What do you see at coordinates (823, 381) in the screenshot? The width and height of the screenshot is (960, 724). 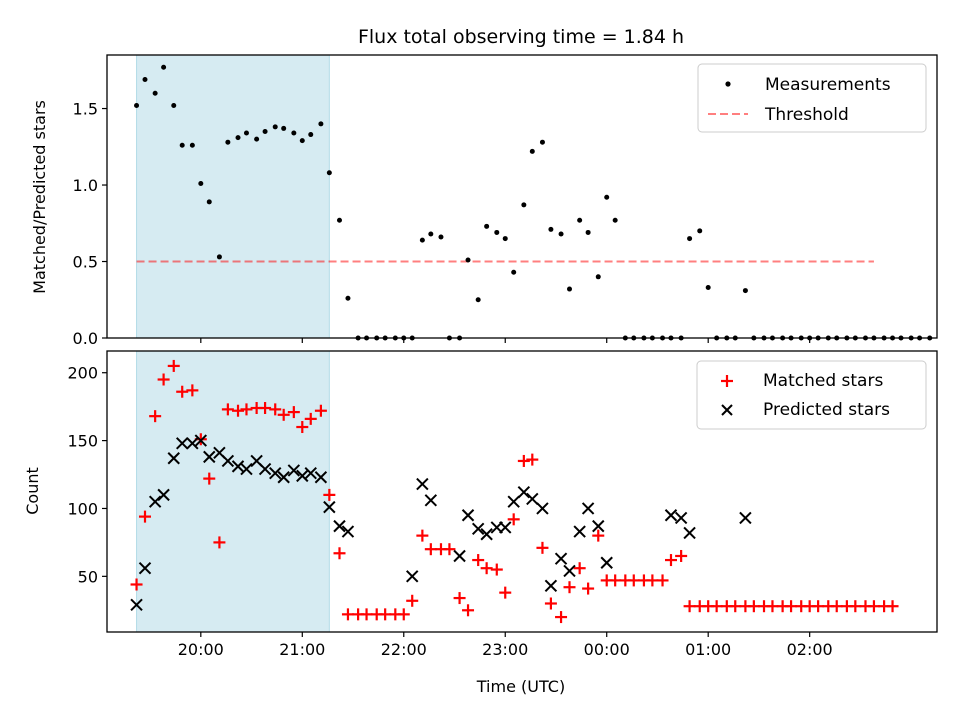 I see `legend-matched-label: Matched stars` at bounding box center [823, 381].